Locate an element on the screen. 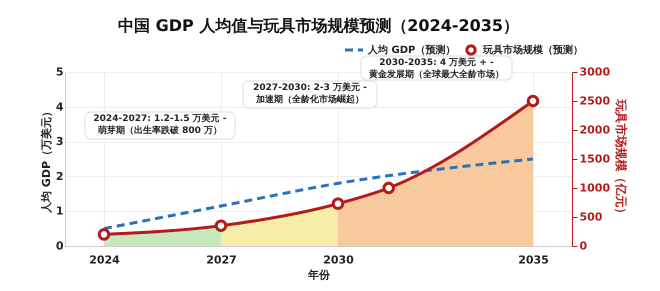  y2-axis-title: 玩具市场规模（亿元） is located at coordinates (621, 159).